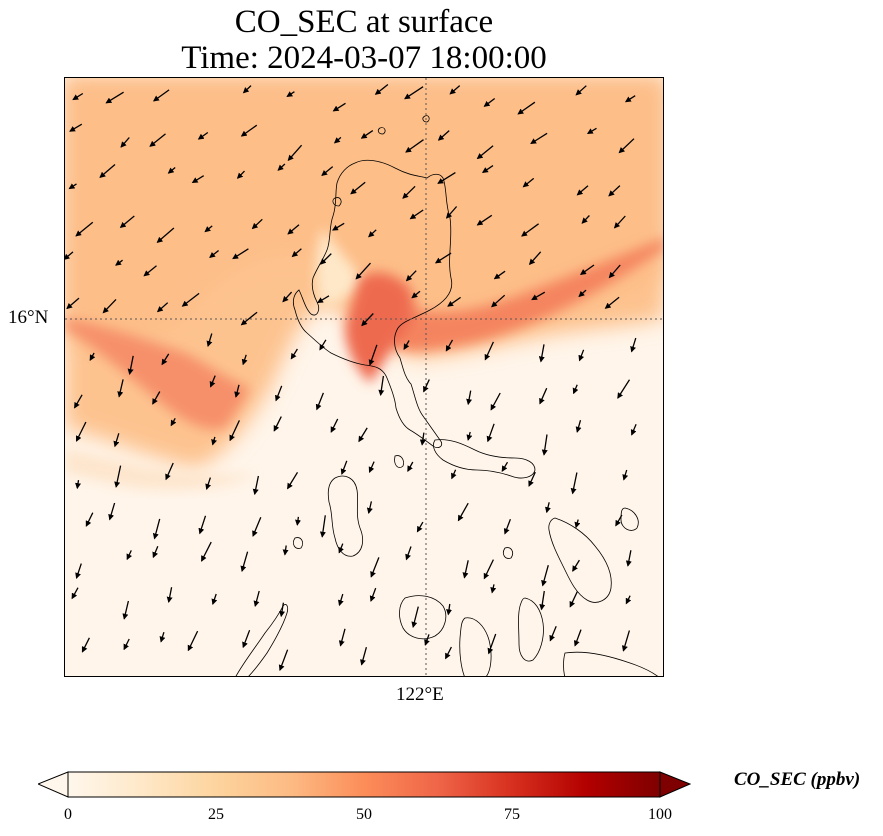 This screenshot has height=836, width=883. I want to click on colorbar-extend-low, so click(53, 784).